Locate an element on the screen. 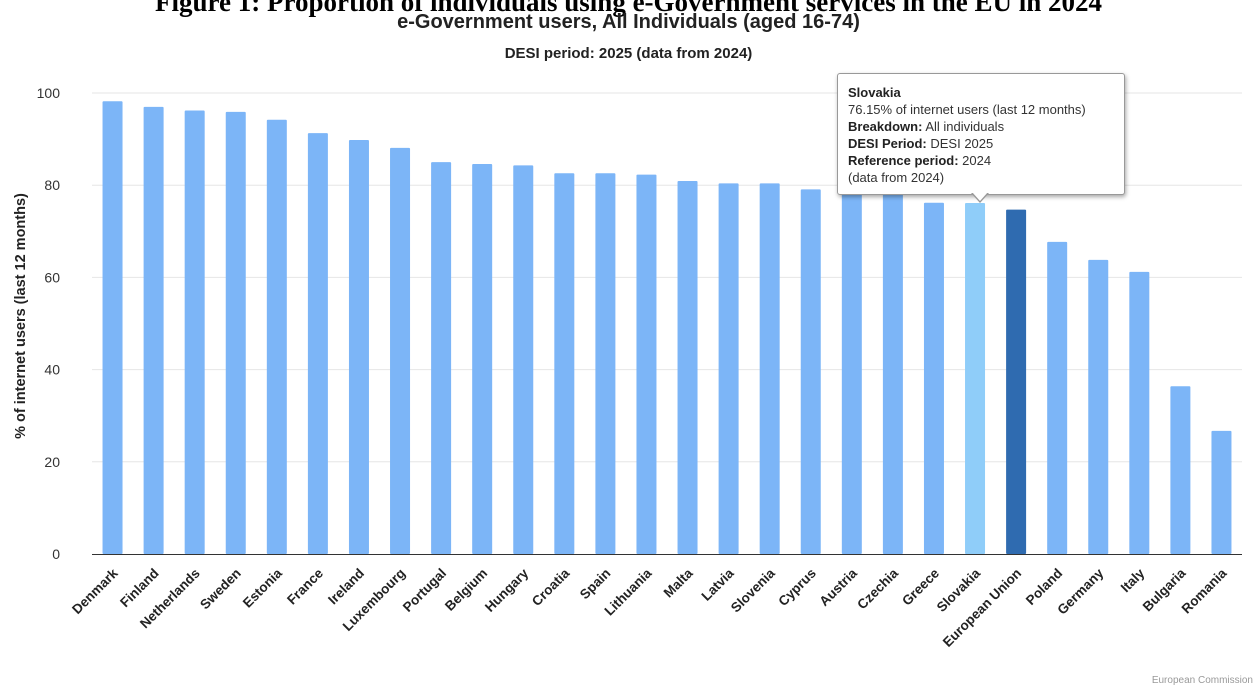  bar-luxembourg is located at coordinates (400, 350).